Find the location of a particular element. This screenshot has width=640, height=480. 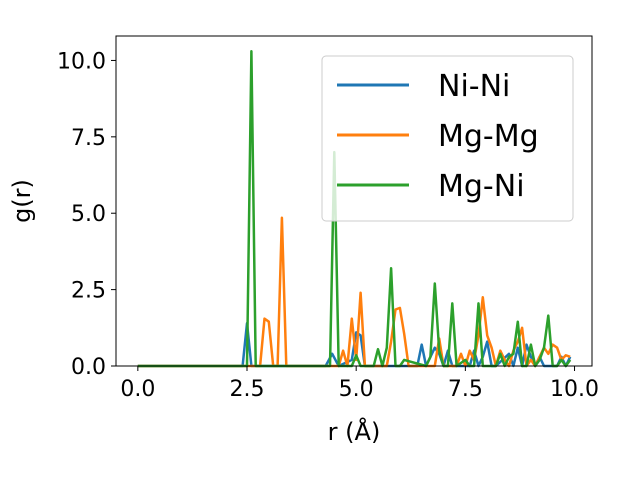

y-axis-label: g(r) is located at coordinates (22, 201).